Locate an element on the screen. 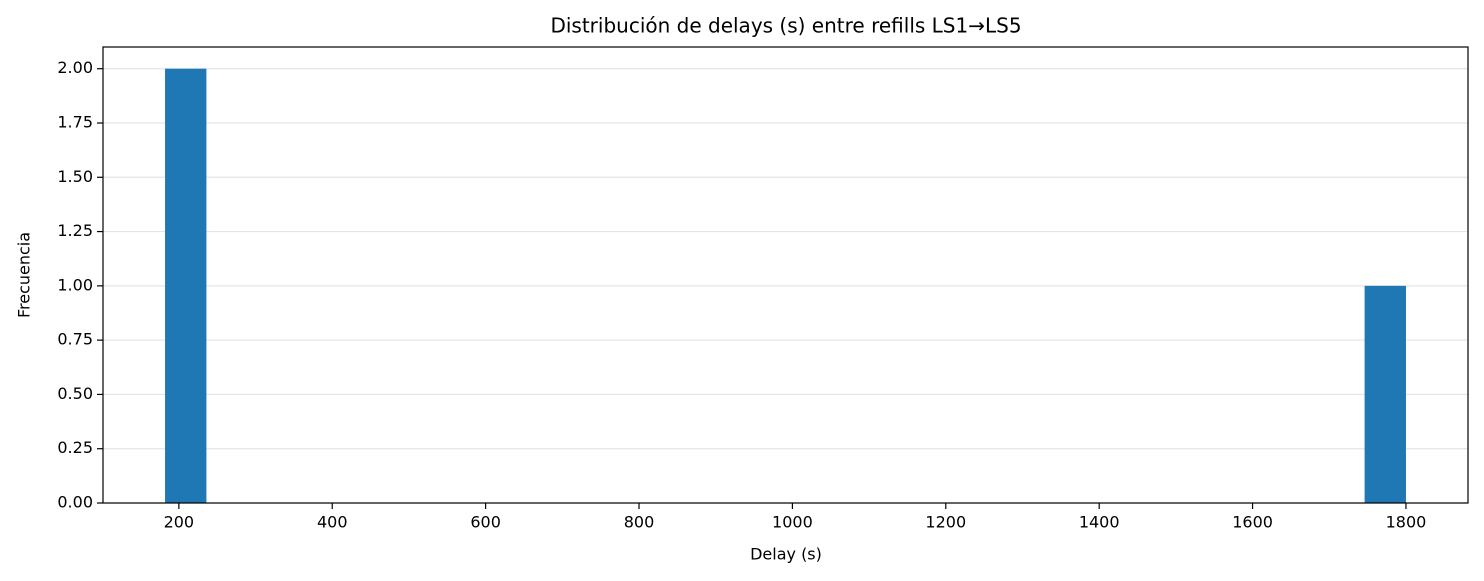 This screenshot has height=581, width=1484. x-tick-label: 1200 is located at coordinates (945, 522).